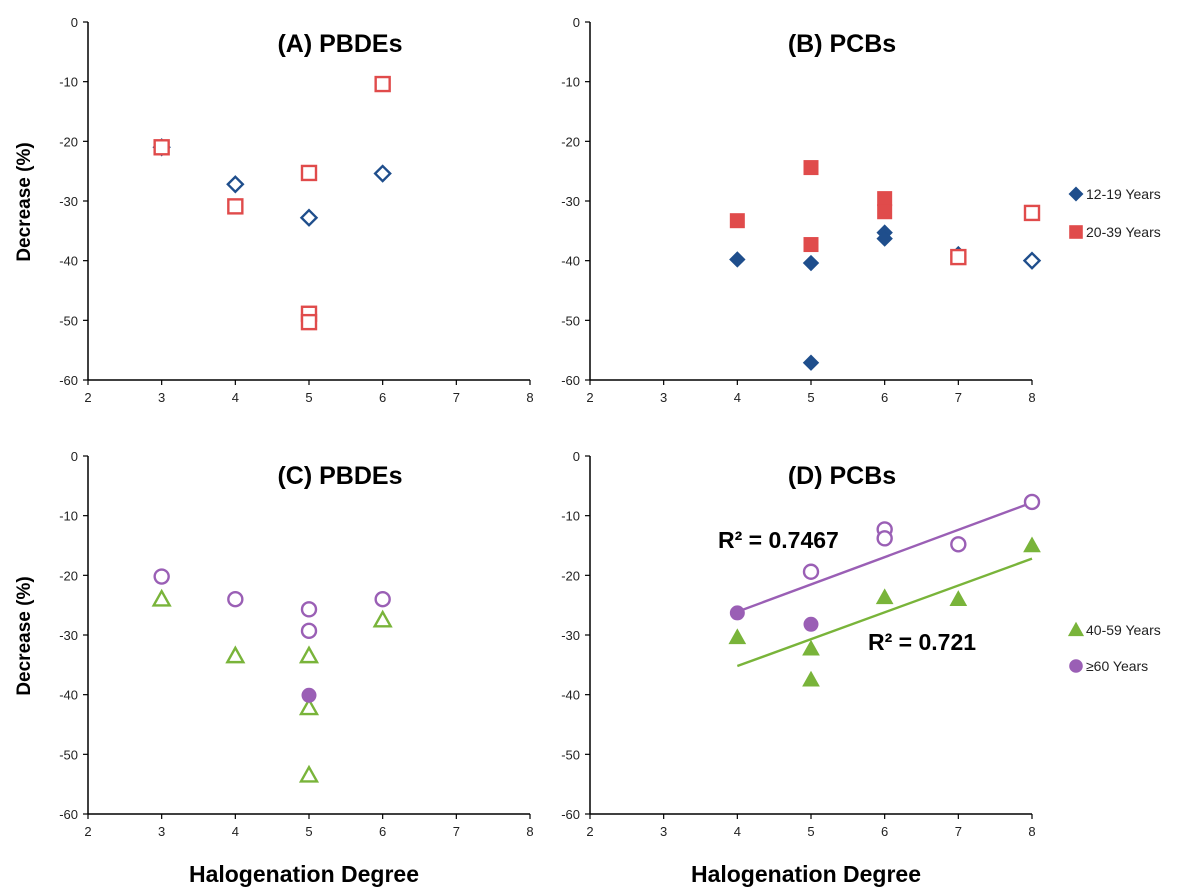 The height and width of the screenshot is (888, 1183). I want to click on legend: 12-19 Years 20-39 Years, so click(1114, 213).